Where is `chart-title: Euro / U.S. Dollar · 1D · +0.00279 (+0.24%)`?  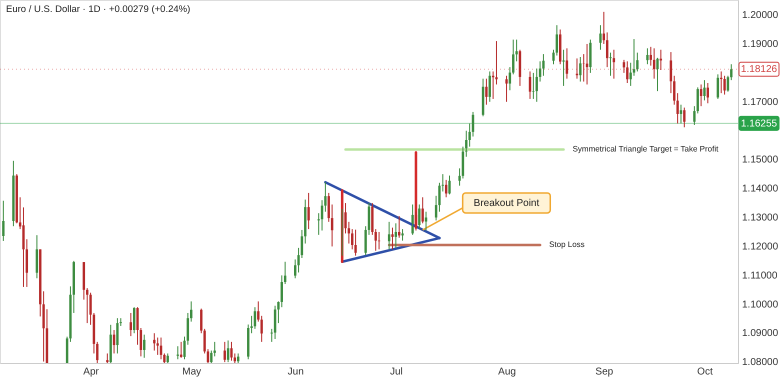 chart-title: Euro / U.S. Dollar · 1D · +0.00279 (+0.24%) is located at coordinates (98, 9).